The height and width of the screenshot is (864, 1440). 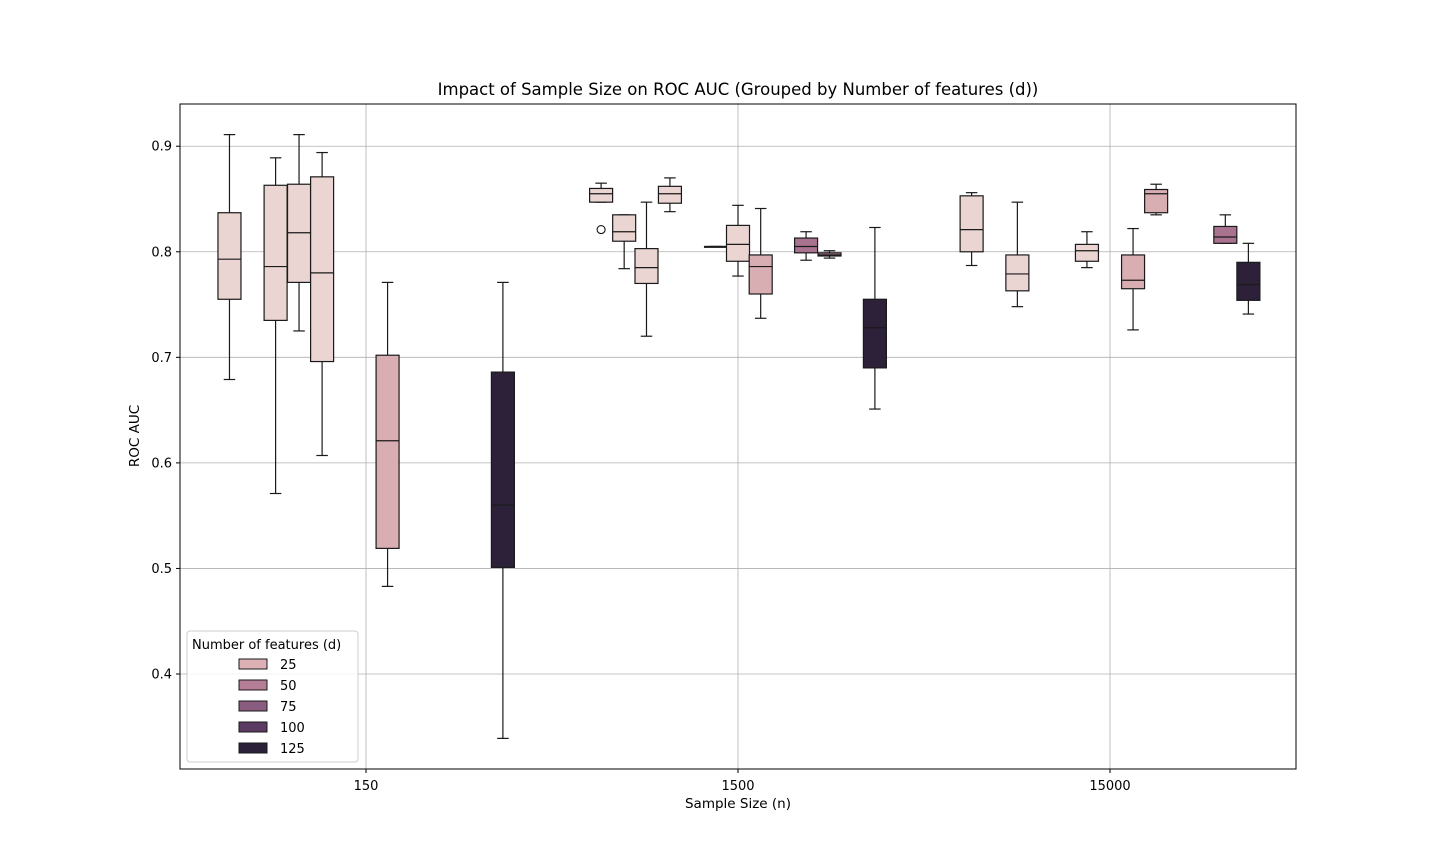 I want to click on legend-label: 100, so click(x=292, y=728).